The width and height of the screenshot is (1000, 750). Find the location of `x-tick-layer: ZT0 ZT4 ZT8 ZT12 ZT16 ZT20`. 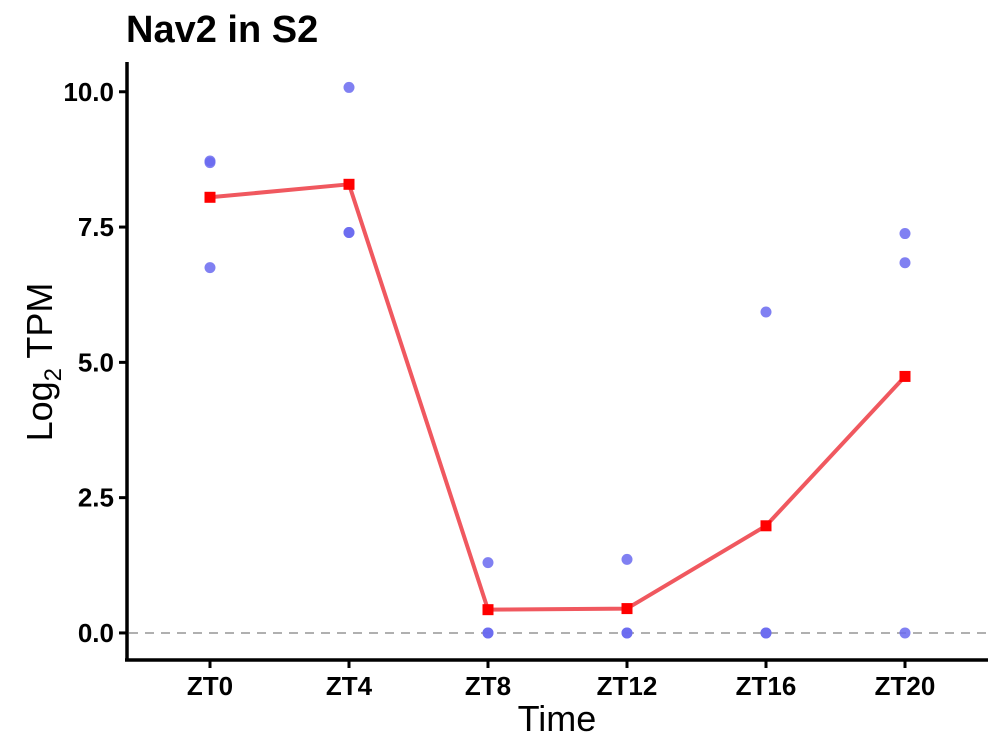

x-tick-layer: ZT0 ZT4 ZT8 ZT12 ZT16 ZT20 is located at coordinates (561, 680).